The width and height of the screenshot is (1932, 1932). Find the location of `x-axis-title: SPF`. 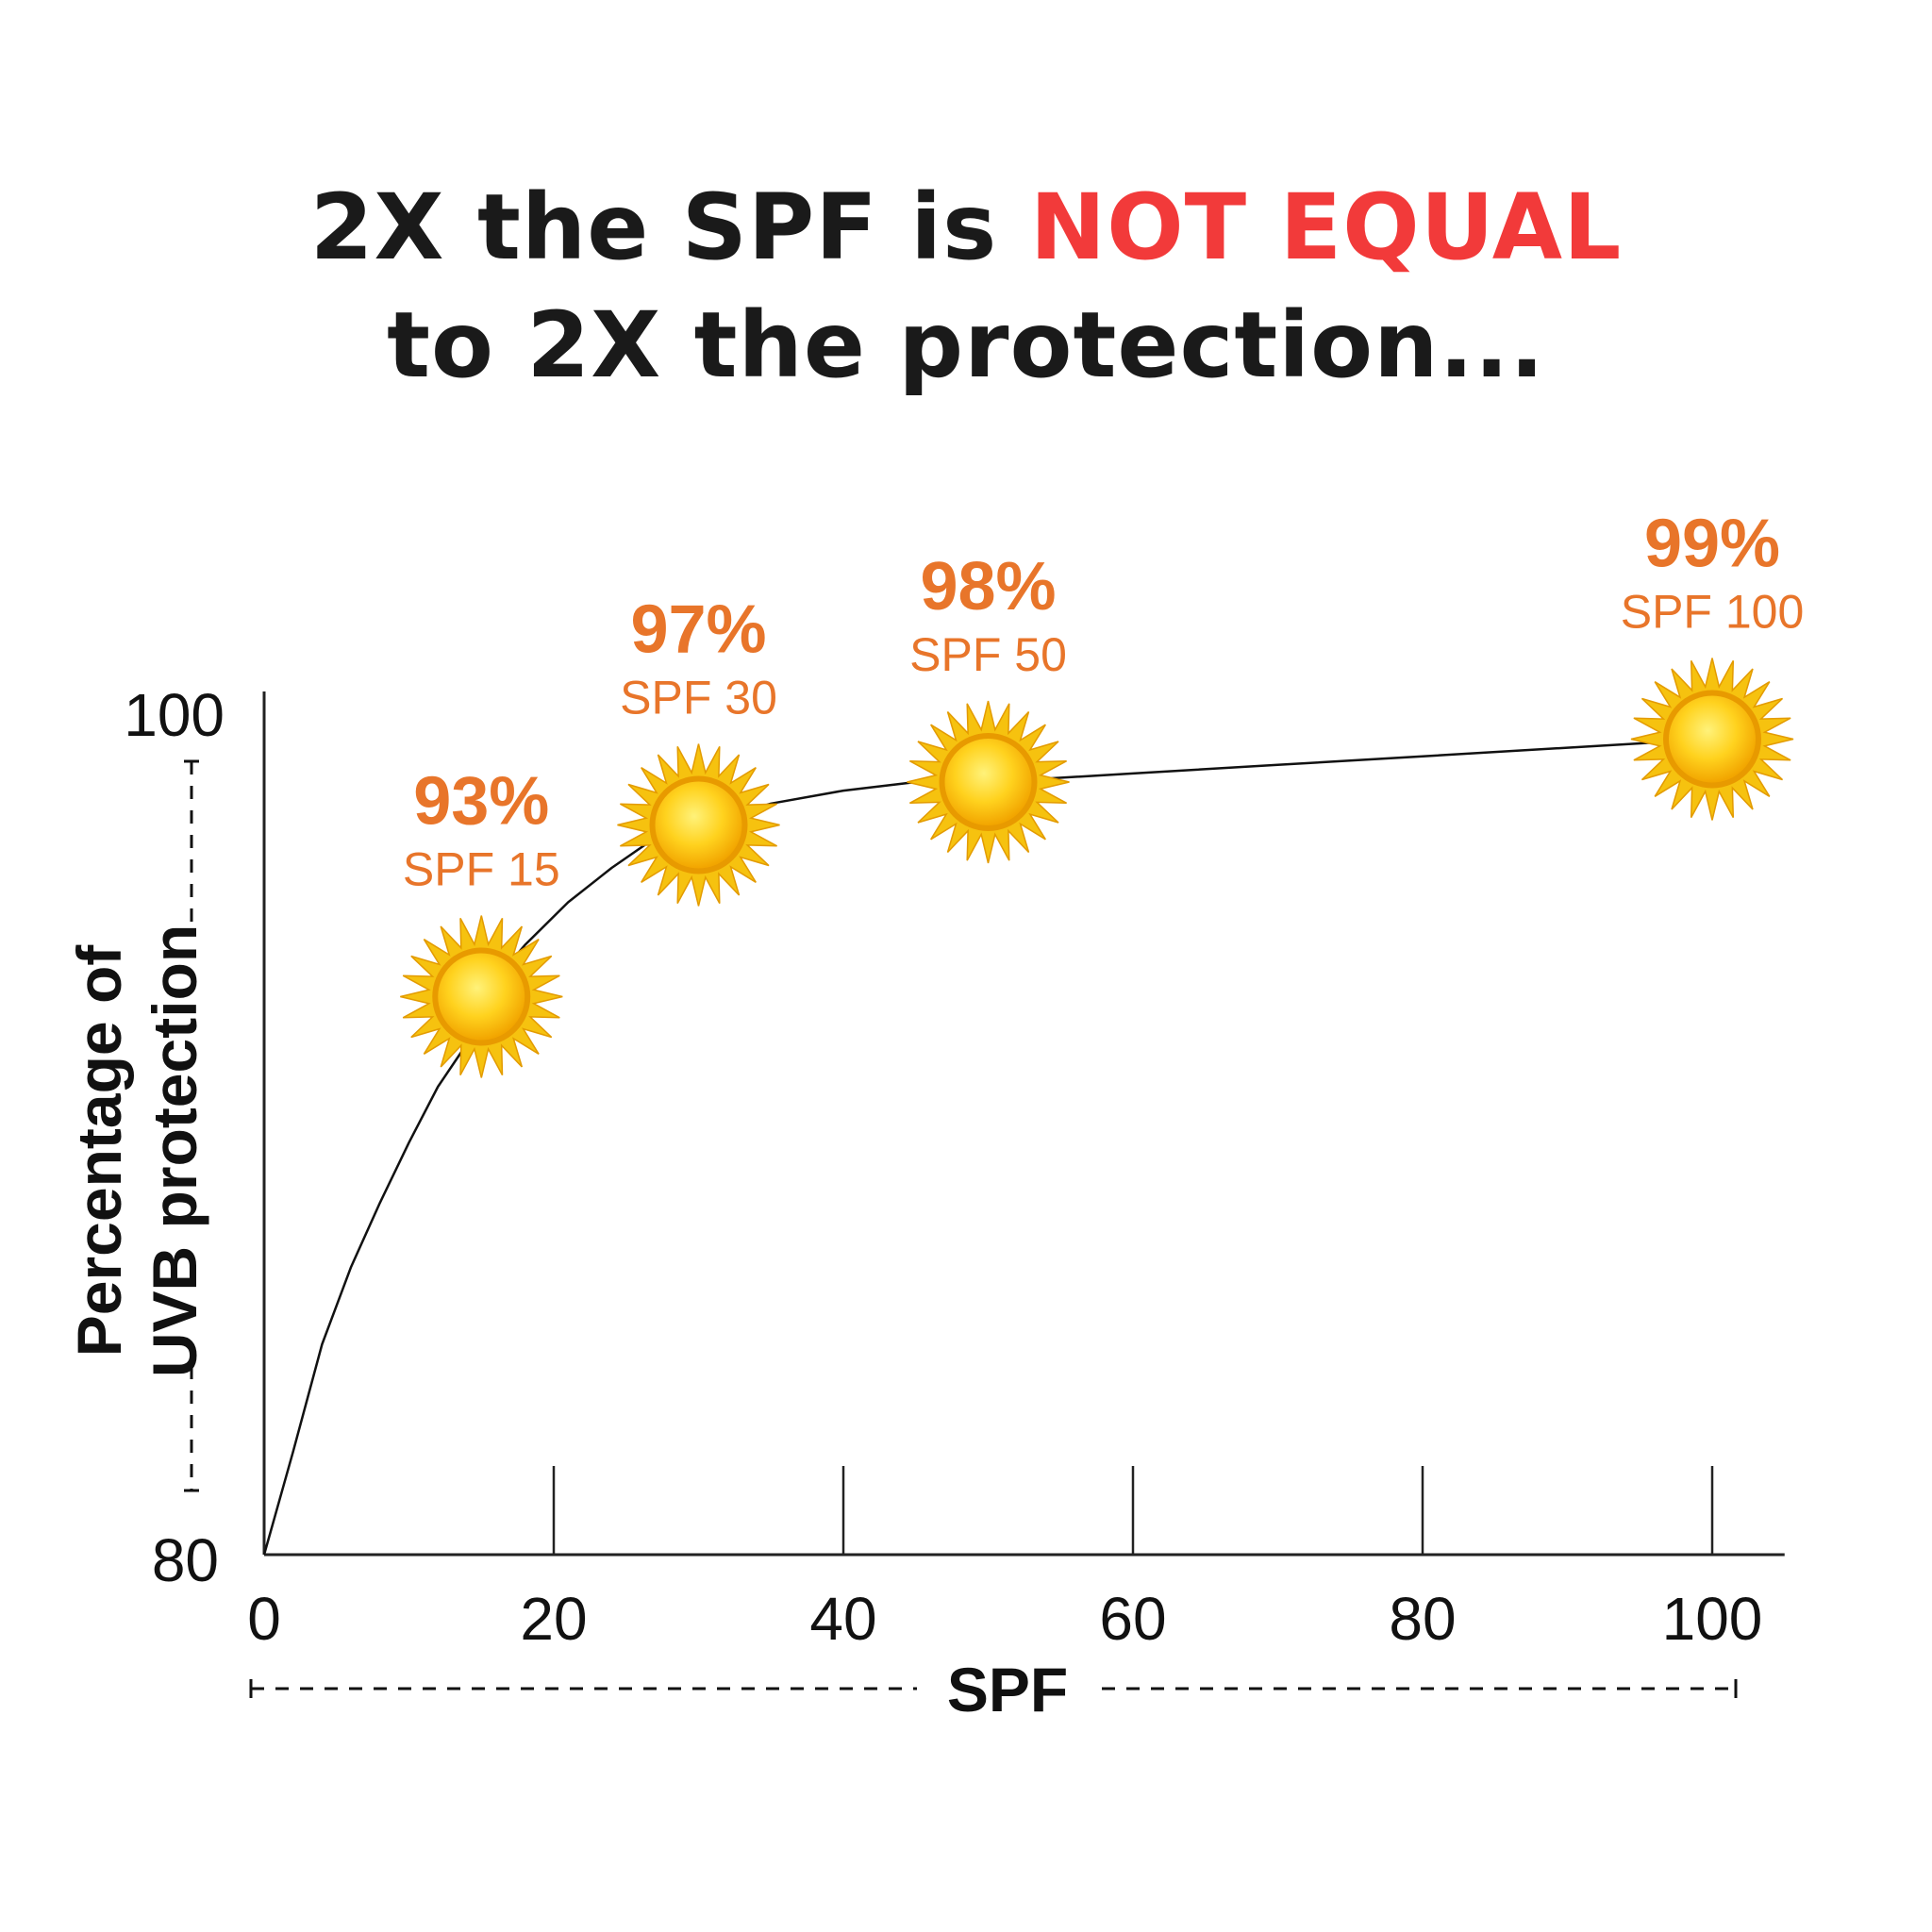

x-axis-title: SPF is located at coordinates (1008, 1689).